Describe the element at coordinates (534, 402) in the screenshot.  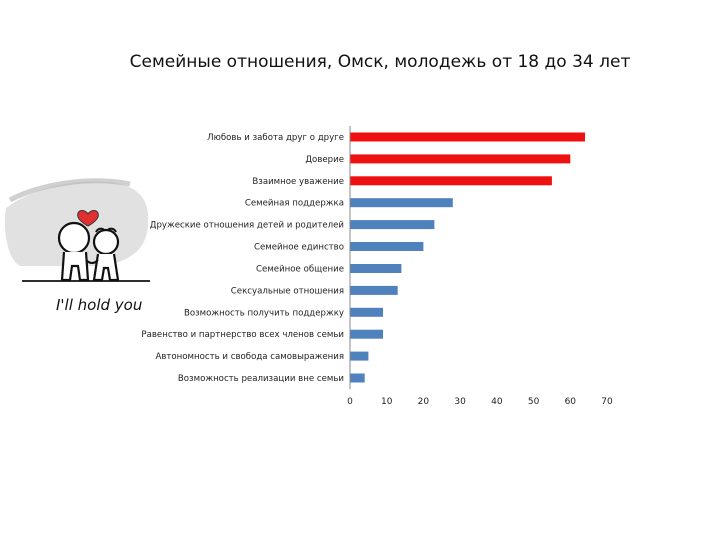
I see `x-tick-label-50: 50` at that location.